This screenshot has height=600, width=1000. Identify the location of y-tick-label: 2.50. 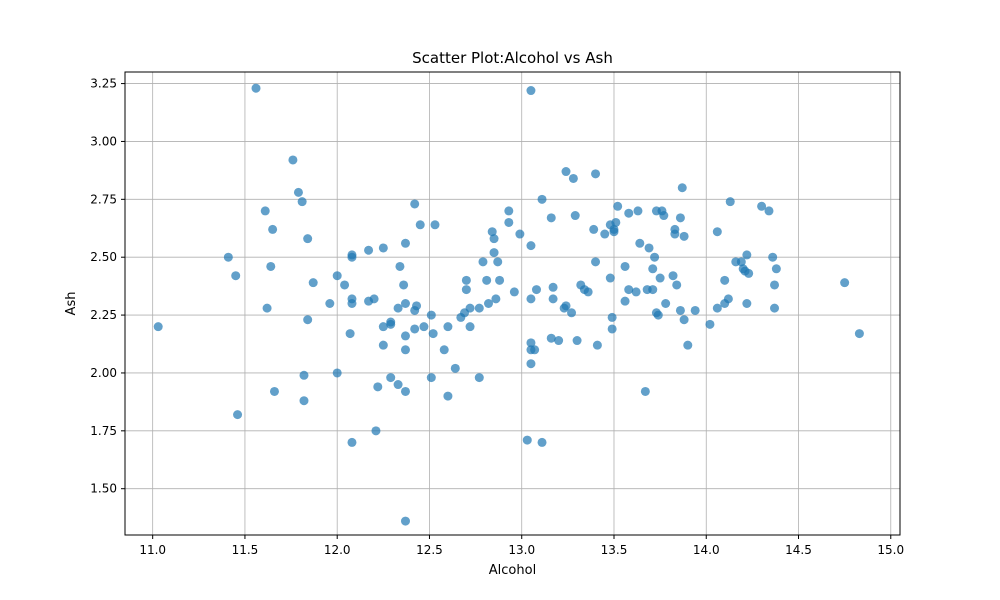
(103, 257).